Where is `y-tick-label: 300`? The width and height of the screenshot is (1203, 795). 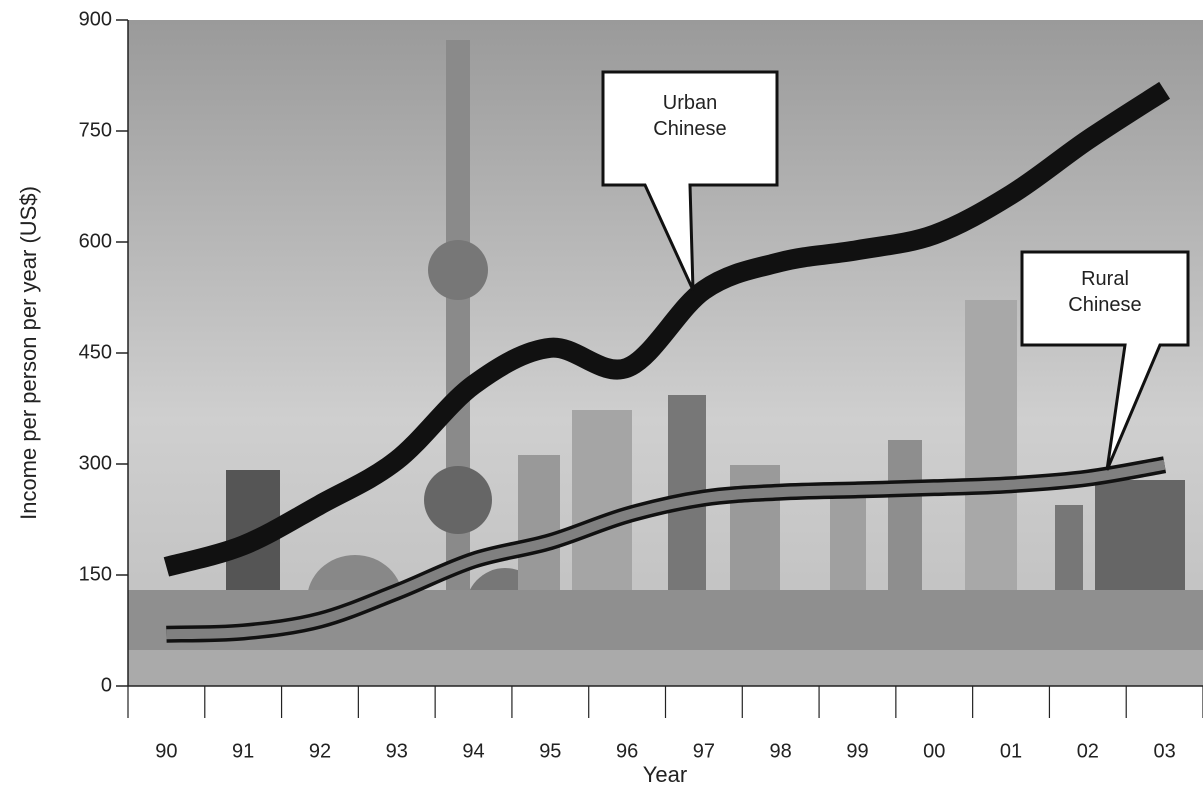 y-tick-label: 300 is located at coordinates (95, 463).